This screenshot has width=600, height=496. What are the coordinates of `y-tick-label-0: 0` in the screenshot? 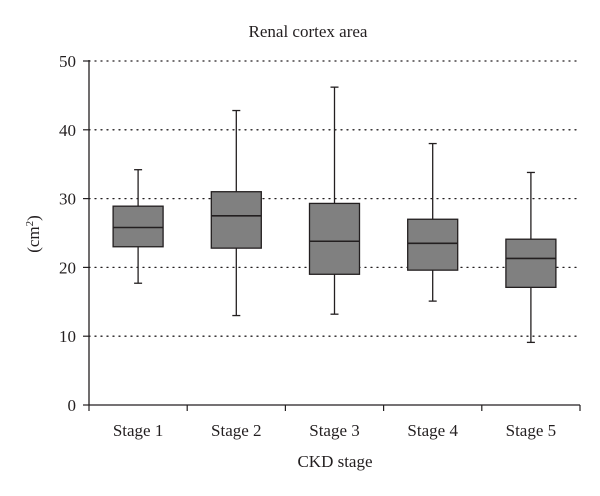 It's located at (72, 405).